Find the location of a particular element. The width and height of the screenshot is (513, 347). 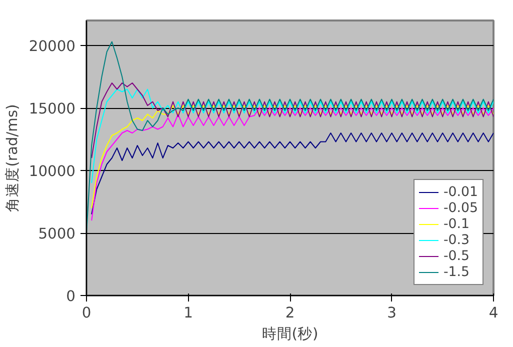

y-tick-label: 10000 is located at coordinates (52, 171).